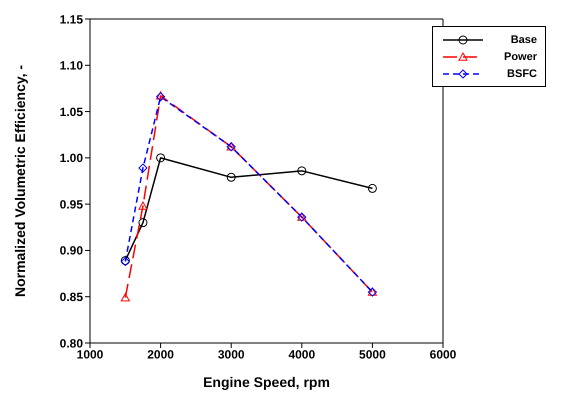  Describe the element at coordinates (266, 382) in the screenshot. I see `x-axis-title: Engine Speed, rpm` at that location.